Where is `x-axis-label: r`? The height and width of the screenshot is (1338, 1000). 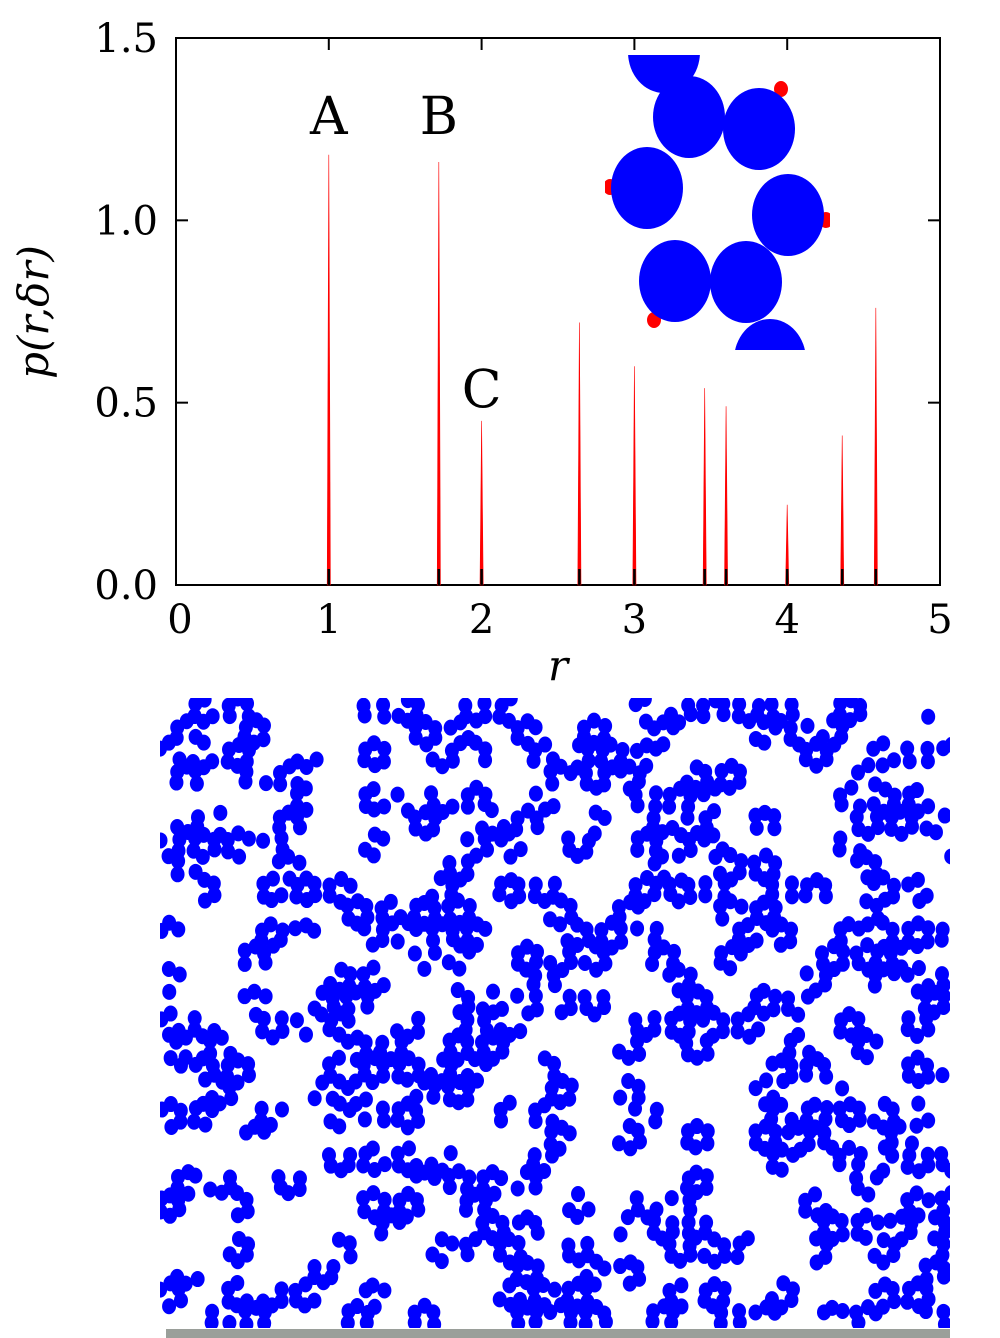
x-axis-label: r is located at coordinates (559, 665).